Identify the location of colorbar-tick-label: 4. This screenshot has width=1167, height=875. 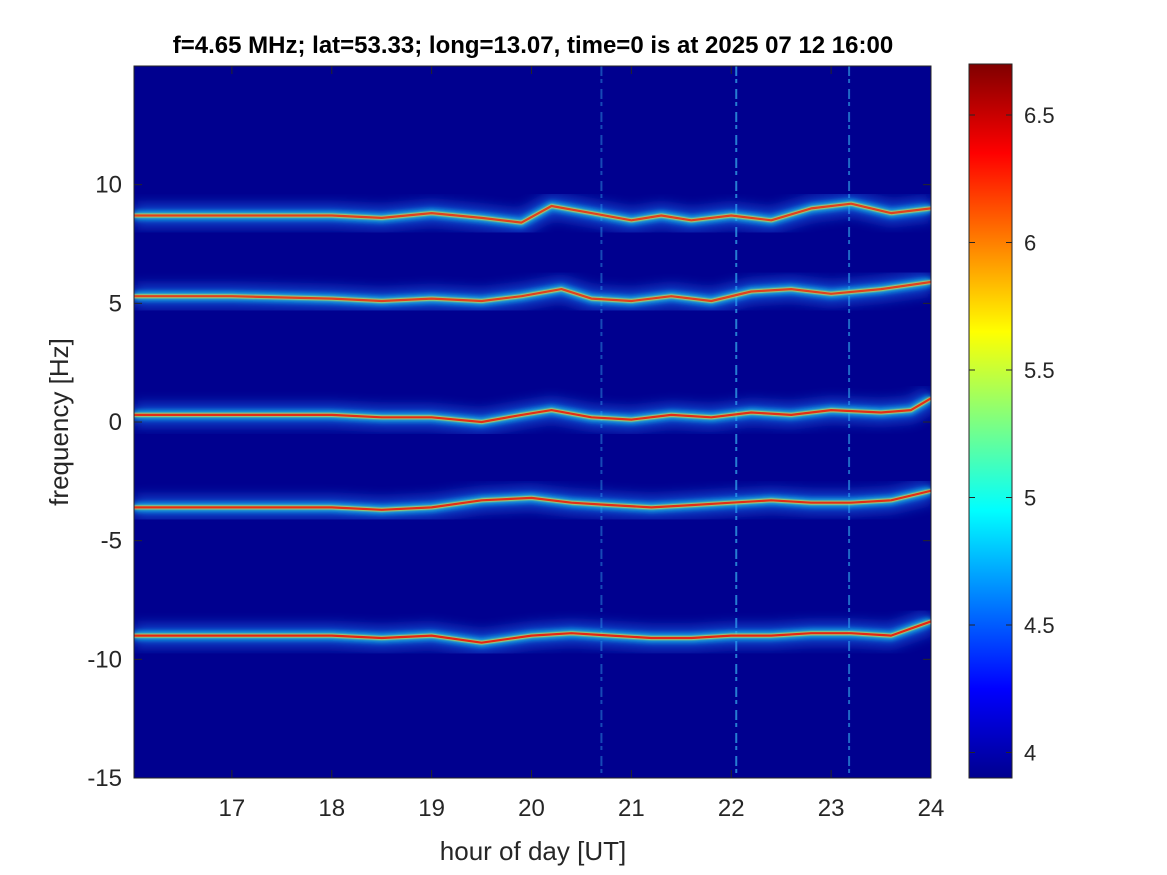
(1030, 753).